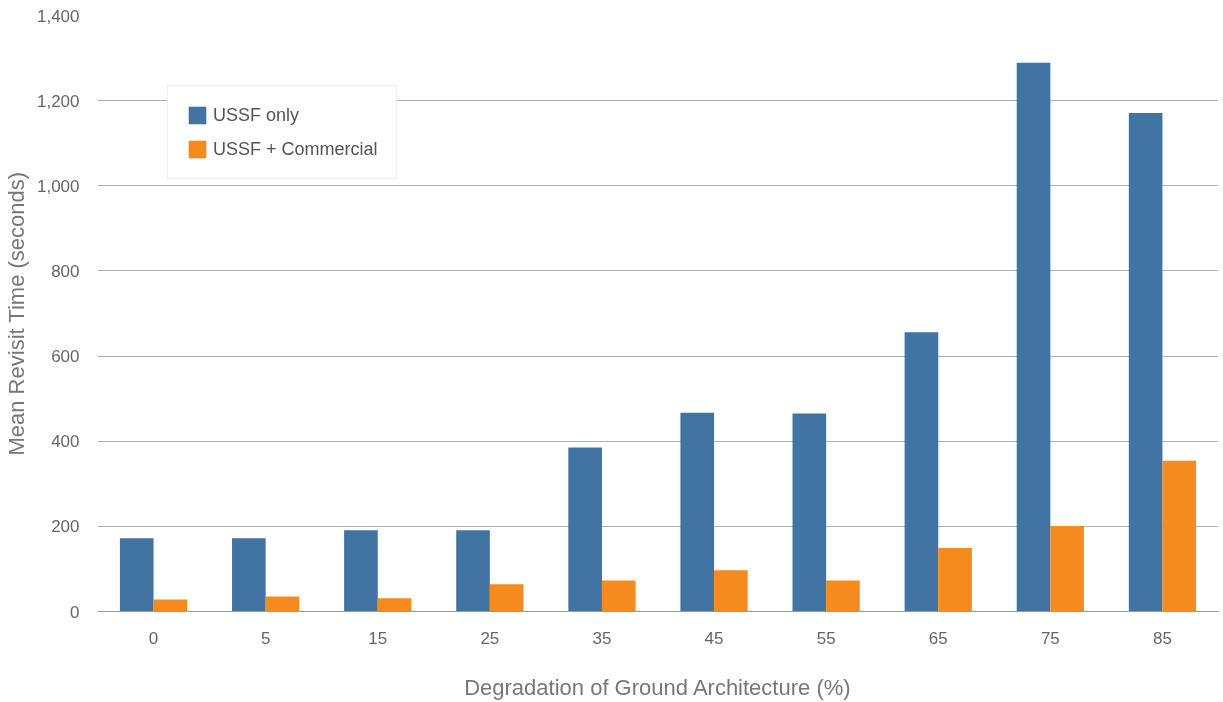  I want to click on x-tick-label: 75, so click(1050, 638).